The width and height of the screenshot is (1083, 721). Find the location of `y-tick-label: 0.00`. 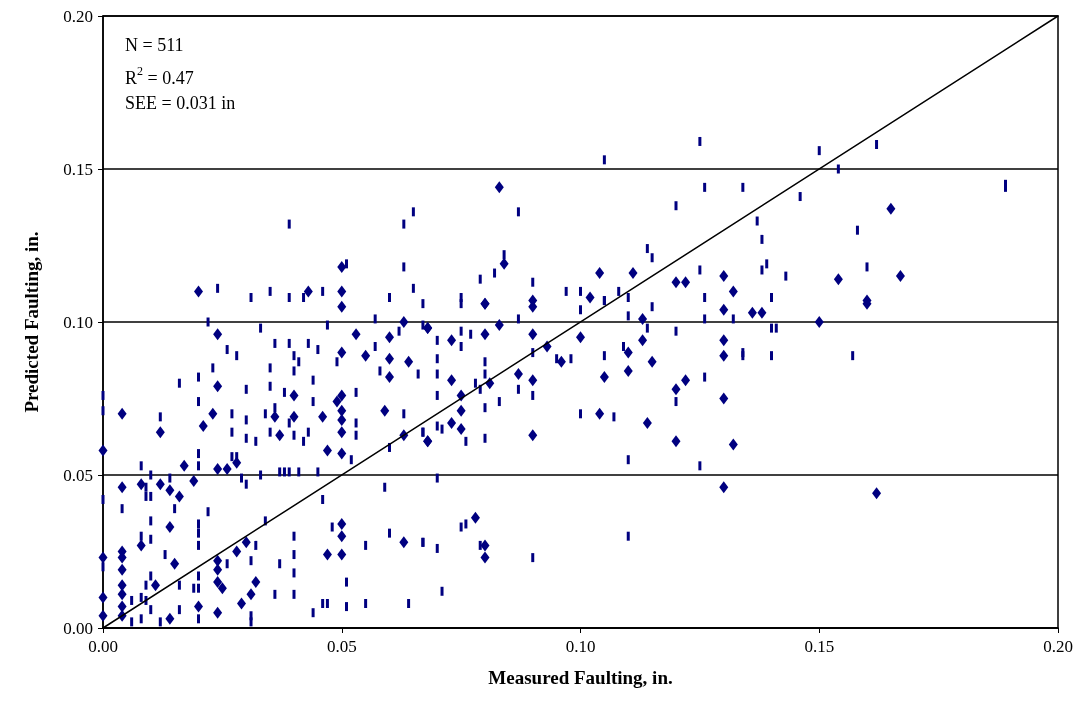

y-tick-label: 0.00 is located at coordinates (78, 628).